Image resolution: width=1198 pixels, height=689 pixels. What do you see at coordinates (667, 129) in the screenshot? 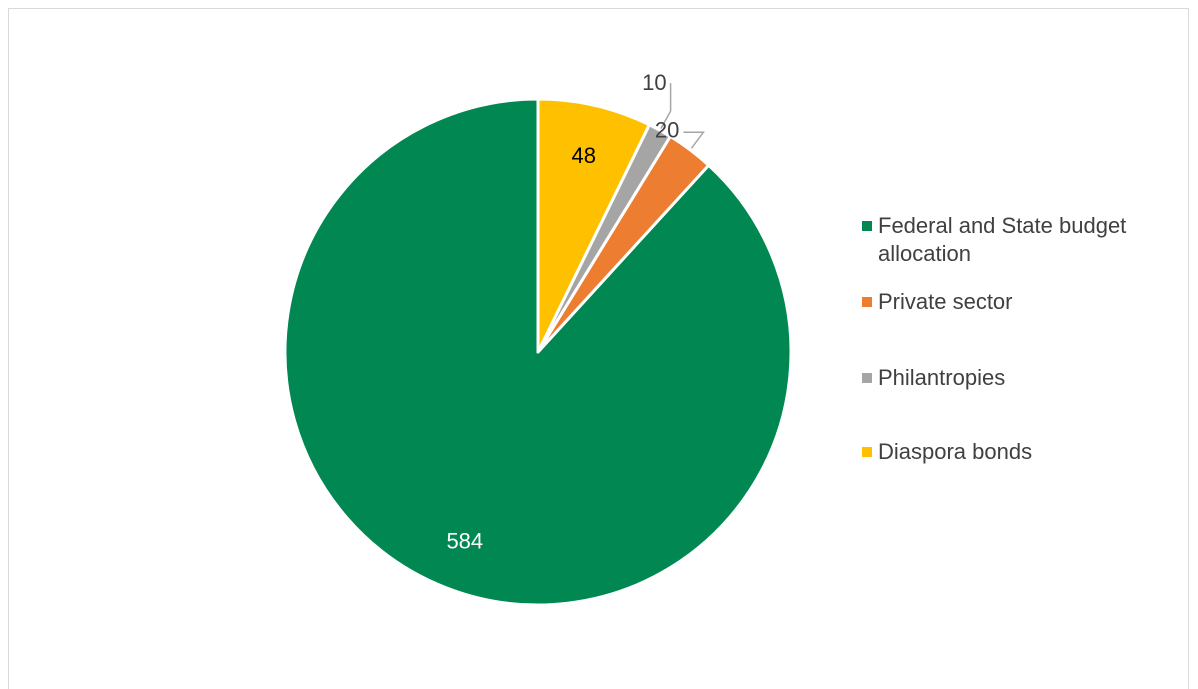
I see `data-label-1: 20` at bounding box center [667, 129].